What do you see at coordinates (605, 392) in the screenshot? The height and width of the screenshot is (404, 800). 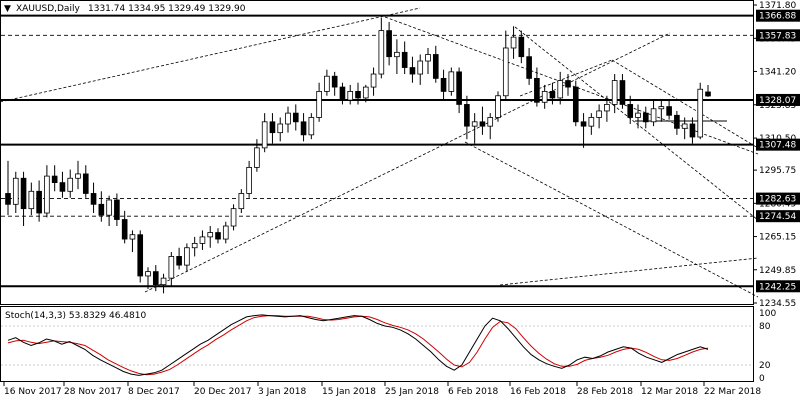 I see `time-tick-label: 28 Feb 2018` at bounding box center [605, 392].